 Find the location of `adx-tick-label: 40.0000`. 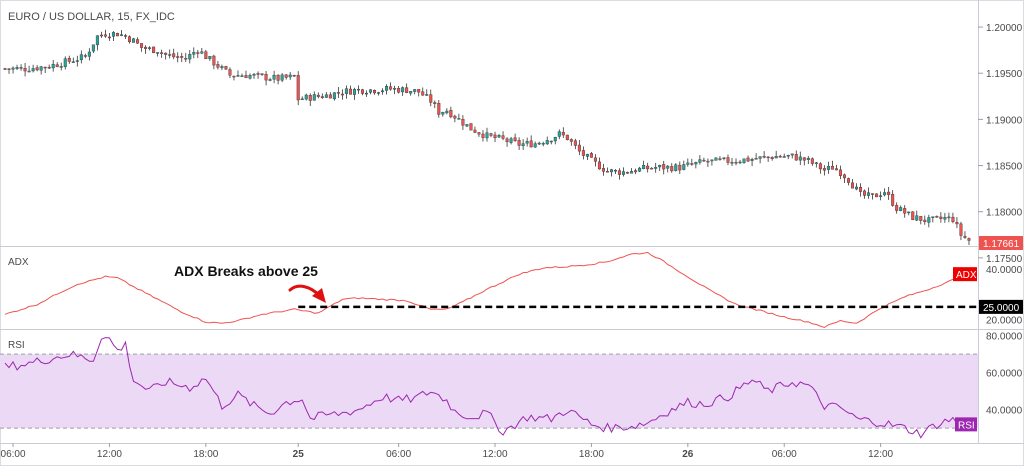

adx-tick-label: 40.0000 is located at coordinates (1004, 270).